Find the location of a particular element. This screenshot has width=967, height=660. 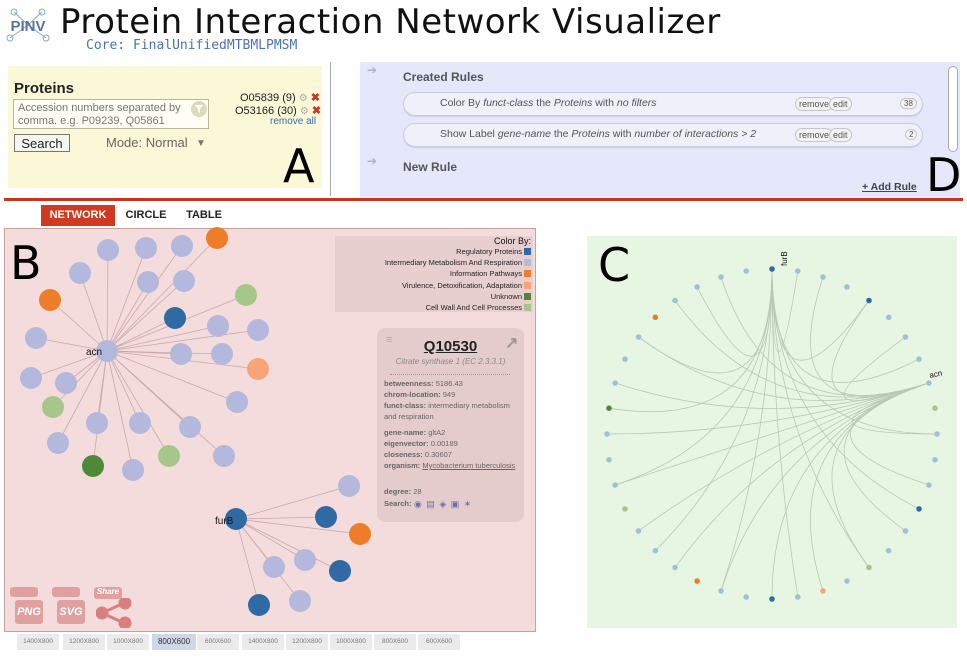

rules-scrollbar is located at coordinates (953, 109).